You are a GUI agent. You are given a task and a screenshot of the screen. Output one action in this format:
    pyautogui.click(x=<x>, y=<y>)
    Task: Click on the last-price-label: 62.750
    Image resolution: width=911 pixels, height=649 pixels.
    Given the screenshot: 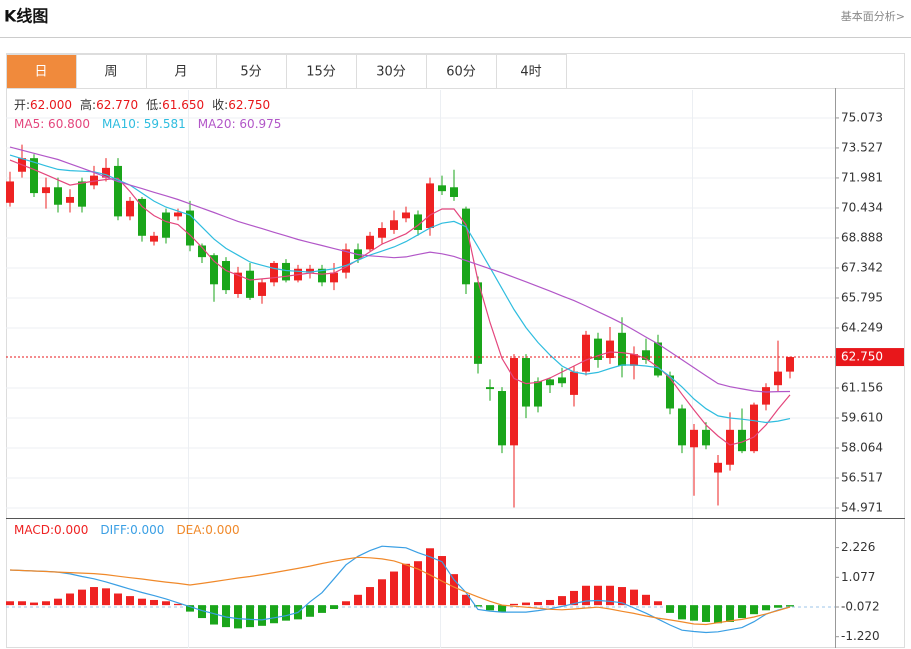 What is the action you would take?
    pyautogui.click(x=862, y=357)
    